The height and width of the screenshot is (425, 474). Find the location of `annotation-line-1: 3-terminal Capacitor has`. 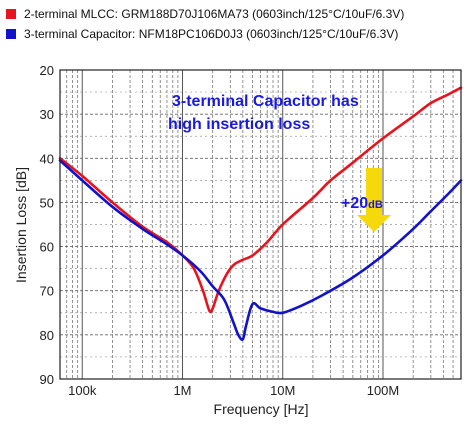

annotation-line-1: 3-terminal Capacitor has is located at coordinates (265, 101).